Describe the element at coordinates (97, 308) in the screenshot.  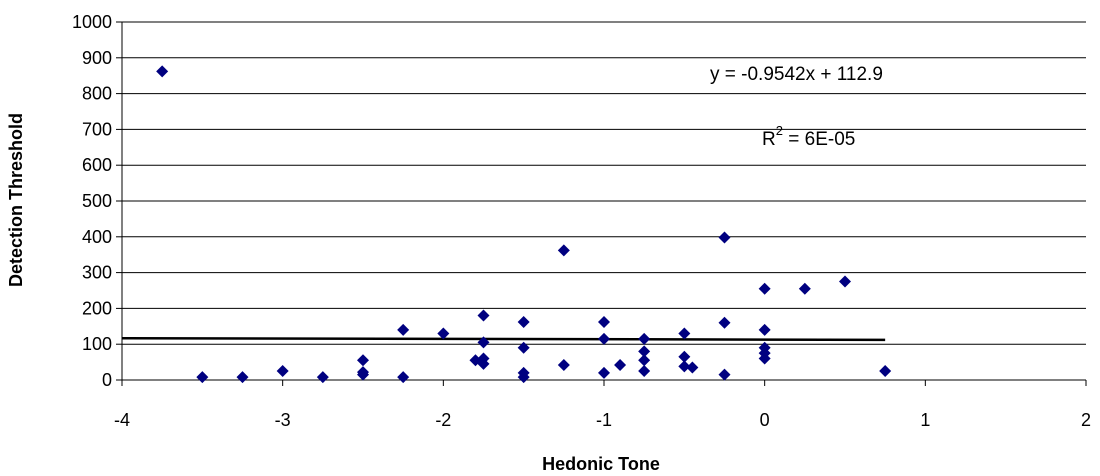
I see `y-tick-label: 200` at that location.